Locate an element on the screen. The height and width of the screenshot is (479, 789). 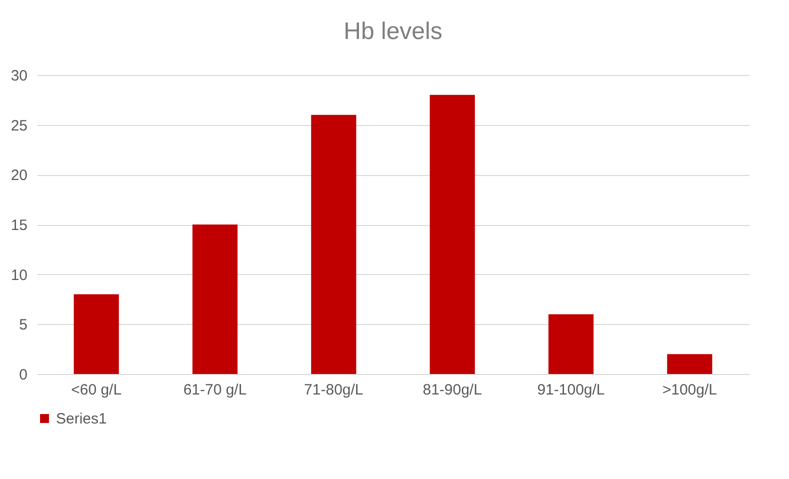
x-tick-label: 91-100g/L is located at coordinates (571, 390).